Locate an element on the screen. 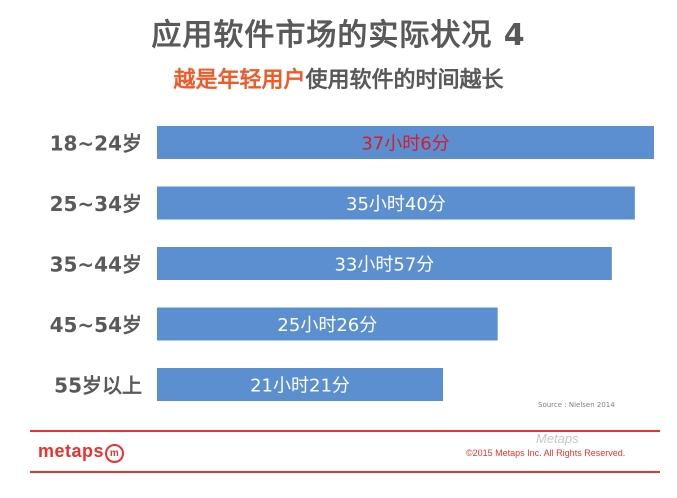 The image size is (677, 498). logo-text: metaps is located at coordinates (71, 451).